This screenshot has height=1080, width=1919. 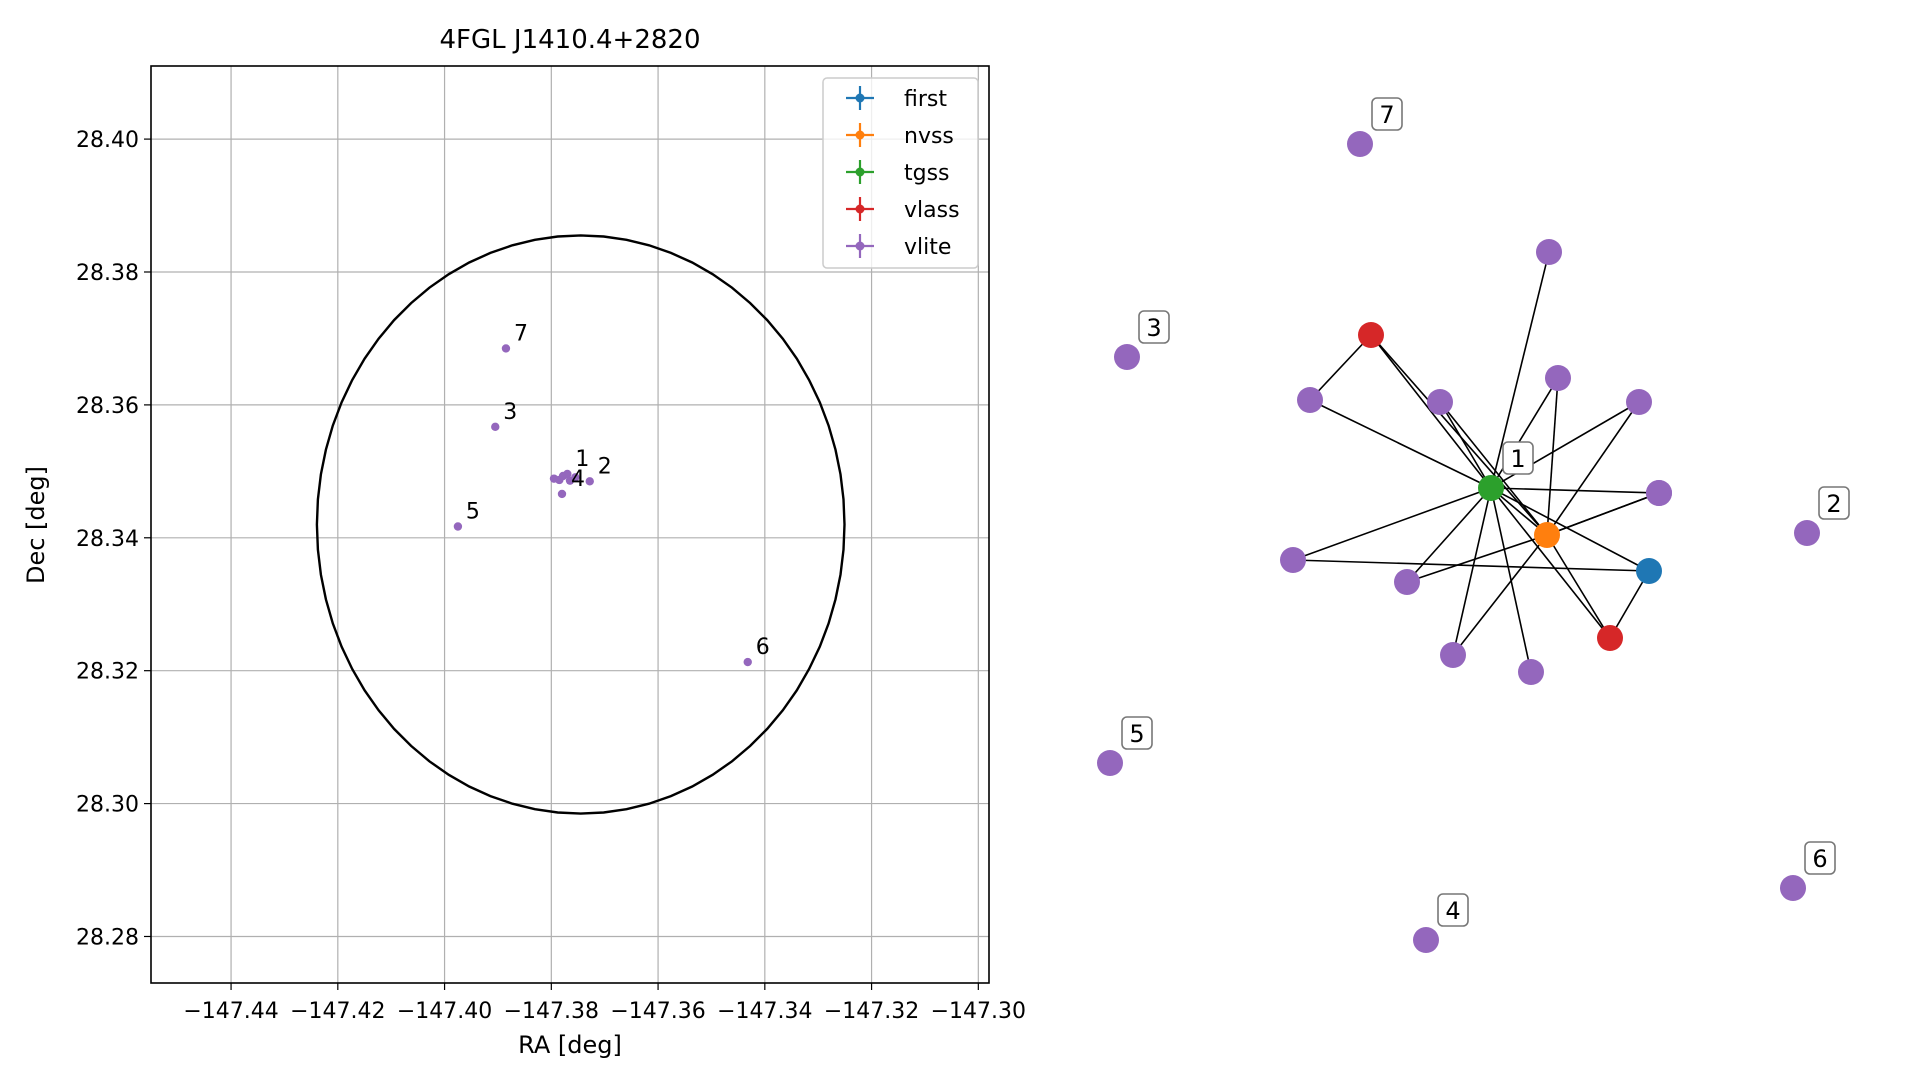 I want to click on y-tick-label: 28.36, so click(x=107, y=406).